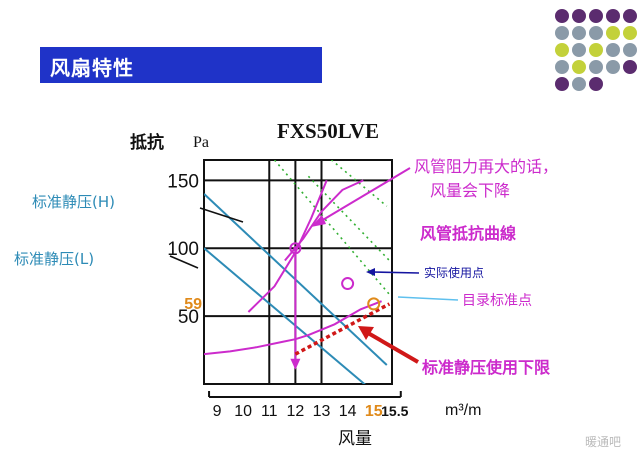 This screenshot has width=640, height=450. What do you see at coordinates (269, 411) in the screenshot?
I see `x-tick-label: 11` at bounding box center [269, 411].